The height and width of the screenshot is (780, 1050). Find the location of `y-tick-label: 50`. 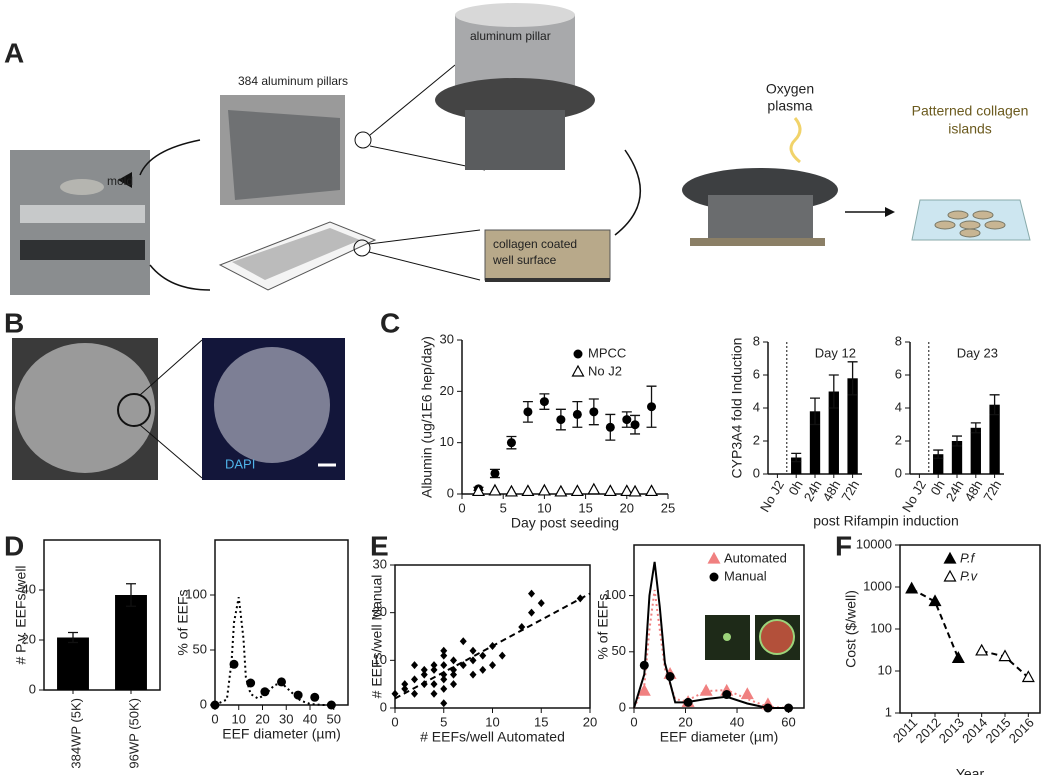

y-tick-label: 50 is located at coordinates (619, 650).